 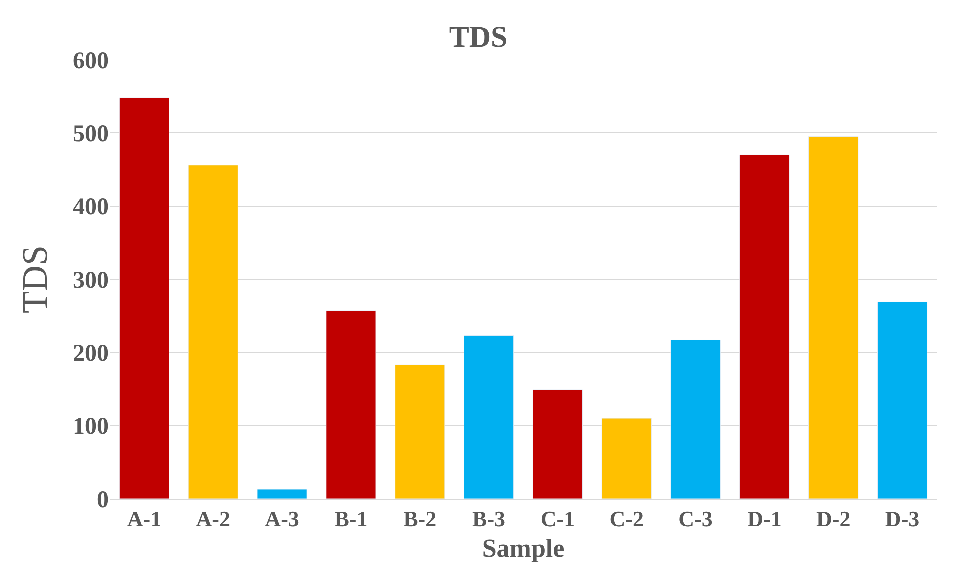 What do you see at coordinates (91, 427) in the screenshot?
I see `y-tick-label: 100` at bounding box center [91, 427].